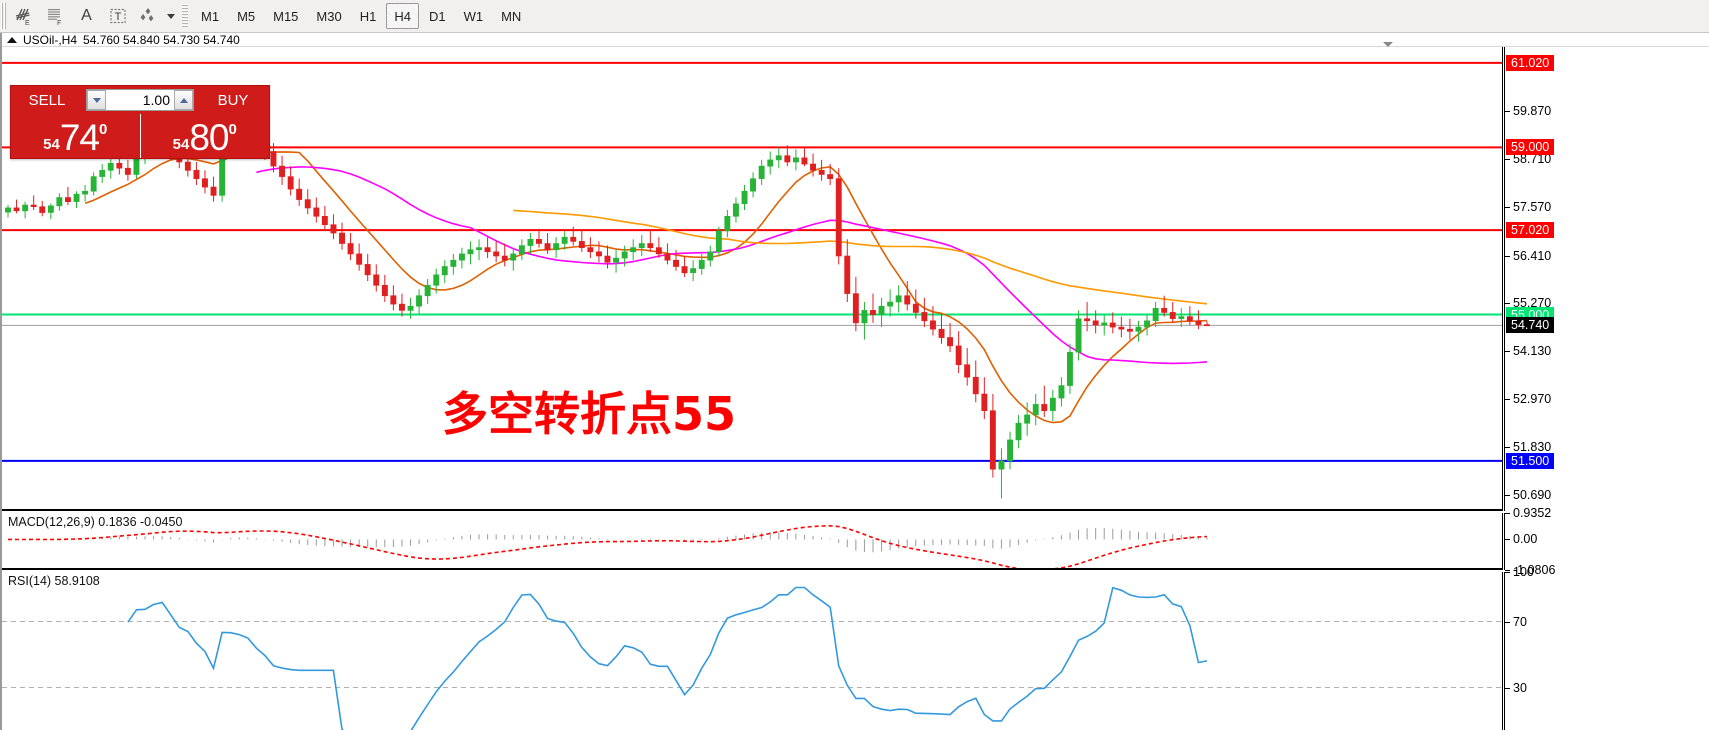 This screenshot has width=1709, height=730. What do you see at coordinates (368, 16) in the screenshot?
I see `timeframe-h1: H1` at bounding box center [368, 16].